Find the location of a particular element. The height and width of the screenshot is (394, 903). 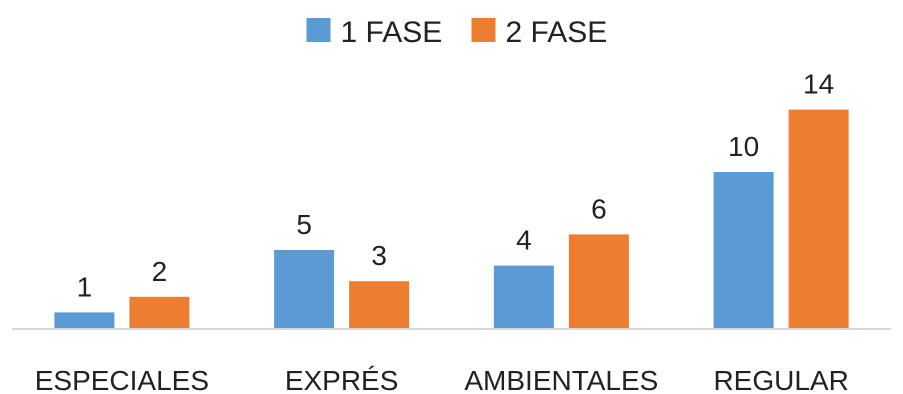

category-label-regular: REGULAR is located at coordinates (780, 379).